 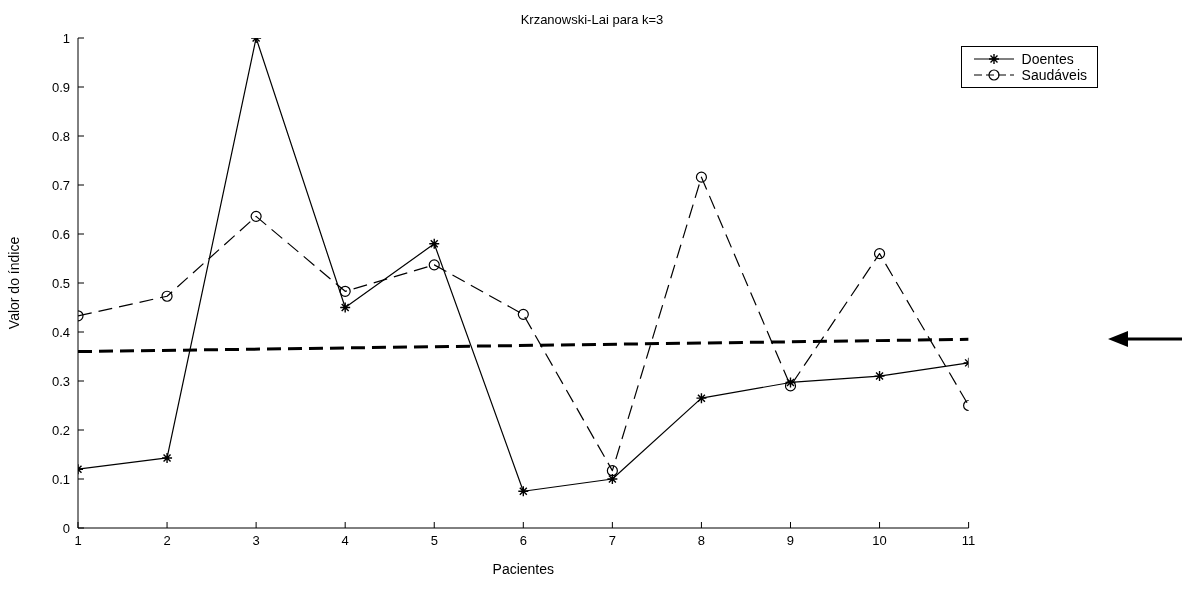 I want to click on x-tick-label: 7, so click(x=612, y=541).